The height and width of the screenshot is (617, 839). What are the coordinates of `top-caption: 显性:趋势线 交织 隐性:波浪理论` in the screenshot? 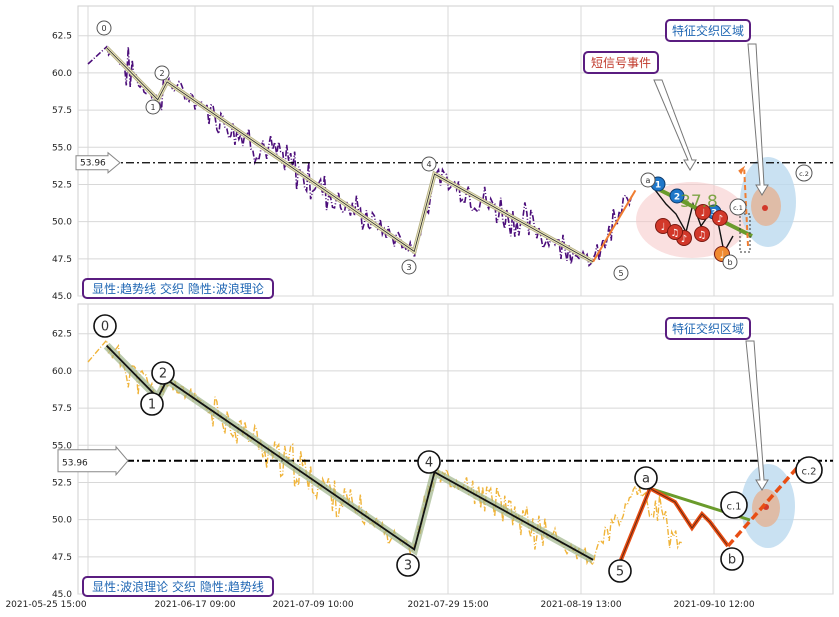 It's located at (178, 288).